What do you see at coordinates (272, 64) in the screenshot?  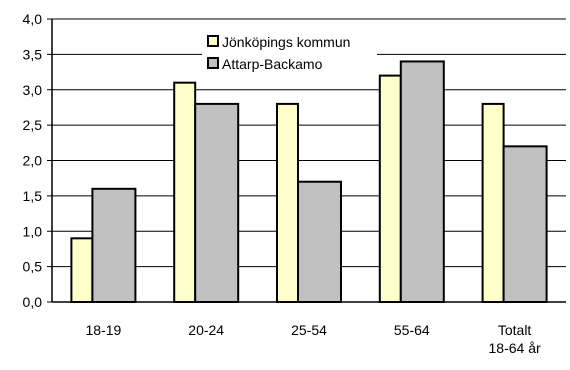 I see `legend-label: Attarp-Backamo` at bounding box center [272, 64].